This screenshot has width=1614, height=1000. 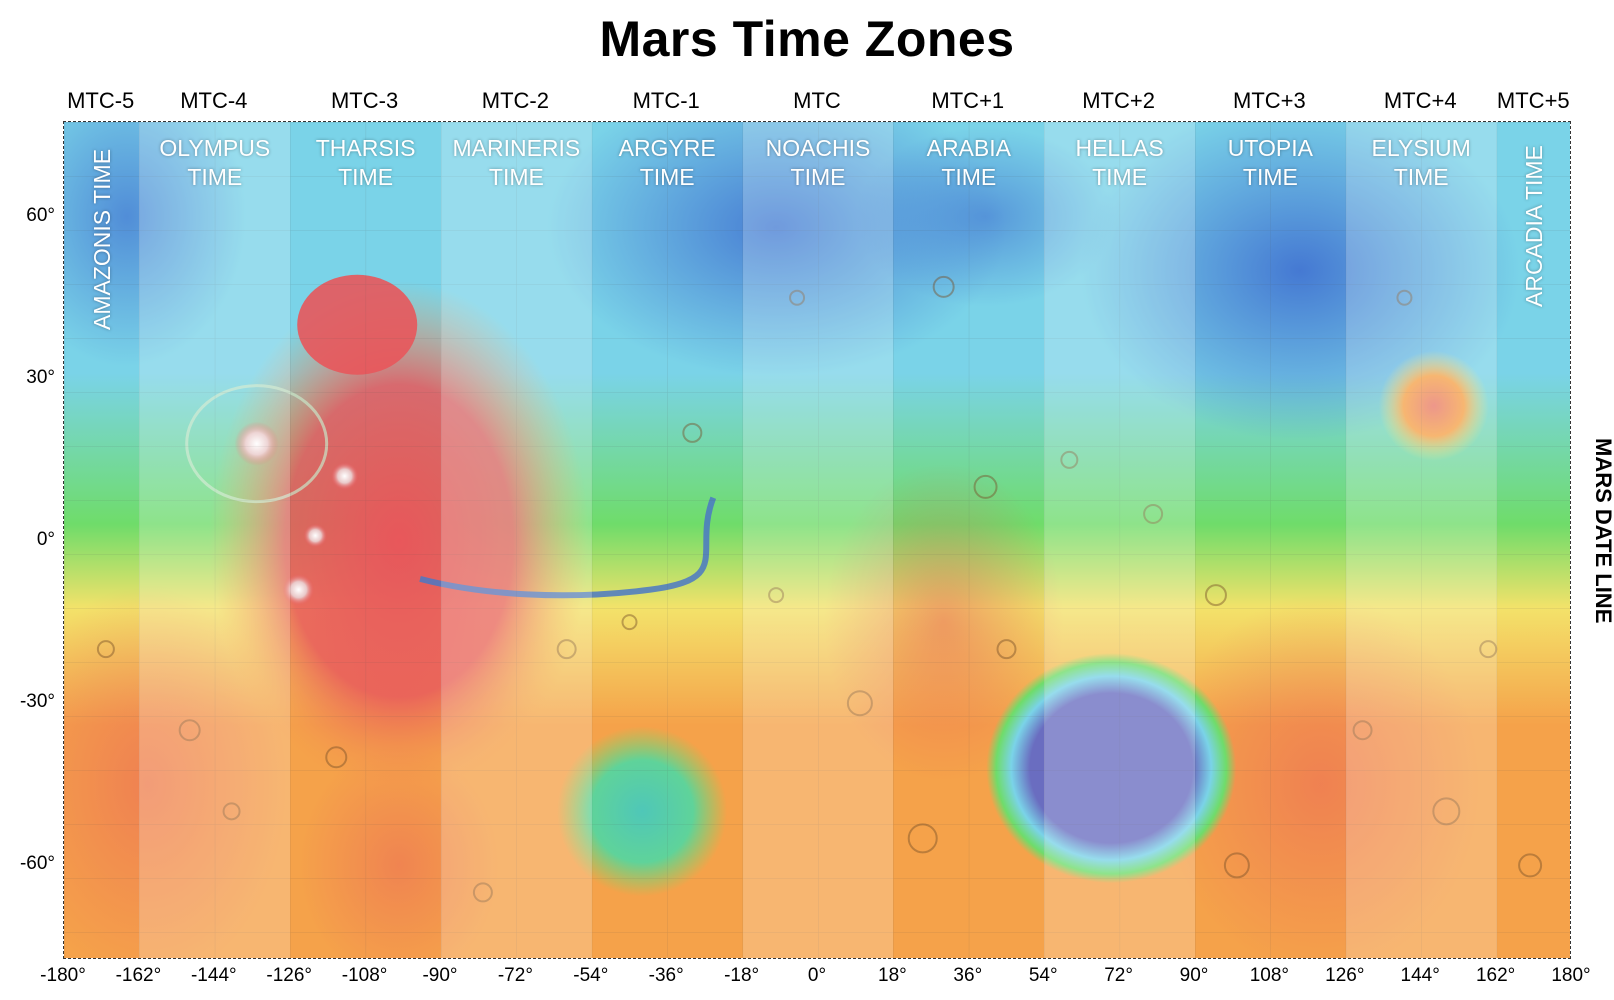 I want to click on longitude-tick-label: -36°, so click(x=666, y=975).